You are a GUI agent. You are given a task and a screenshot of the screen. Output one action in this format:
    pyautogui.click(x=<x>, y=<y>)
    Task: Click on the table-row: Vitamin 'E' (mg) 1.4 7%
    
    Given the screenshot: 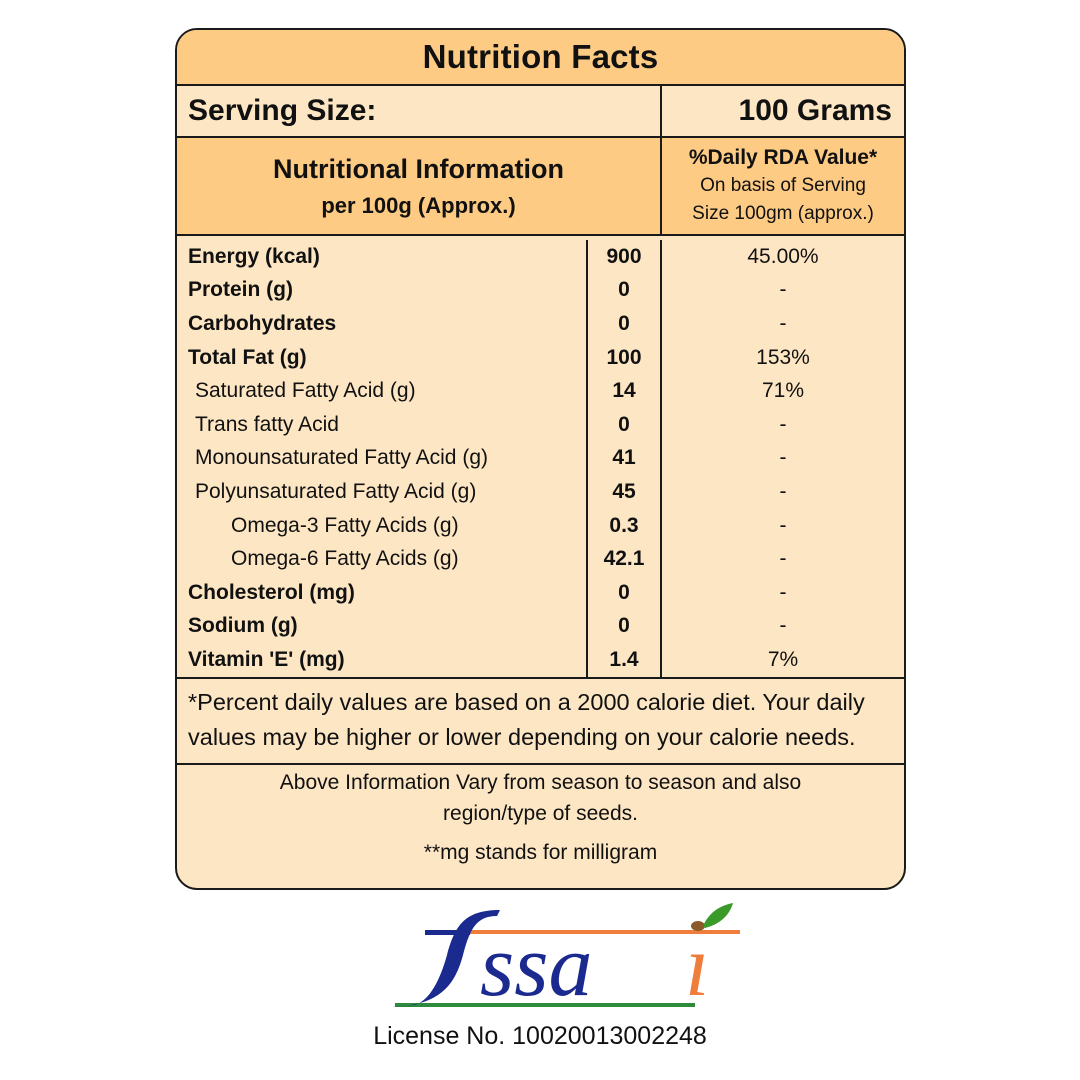 What is the action you would take?
    pyautogui.click(x=540, y=660)
    